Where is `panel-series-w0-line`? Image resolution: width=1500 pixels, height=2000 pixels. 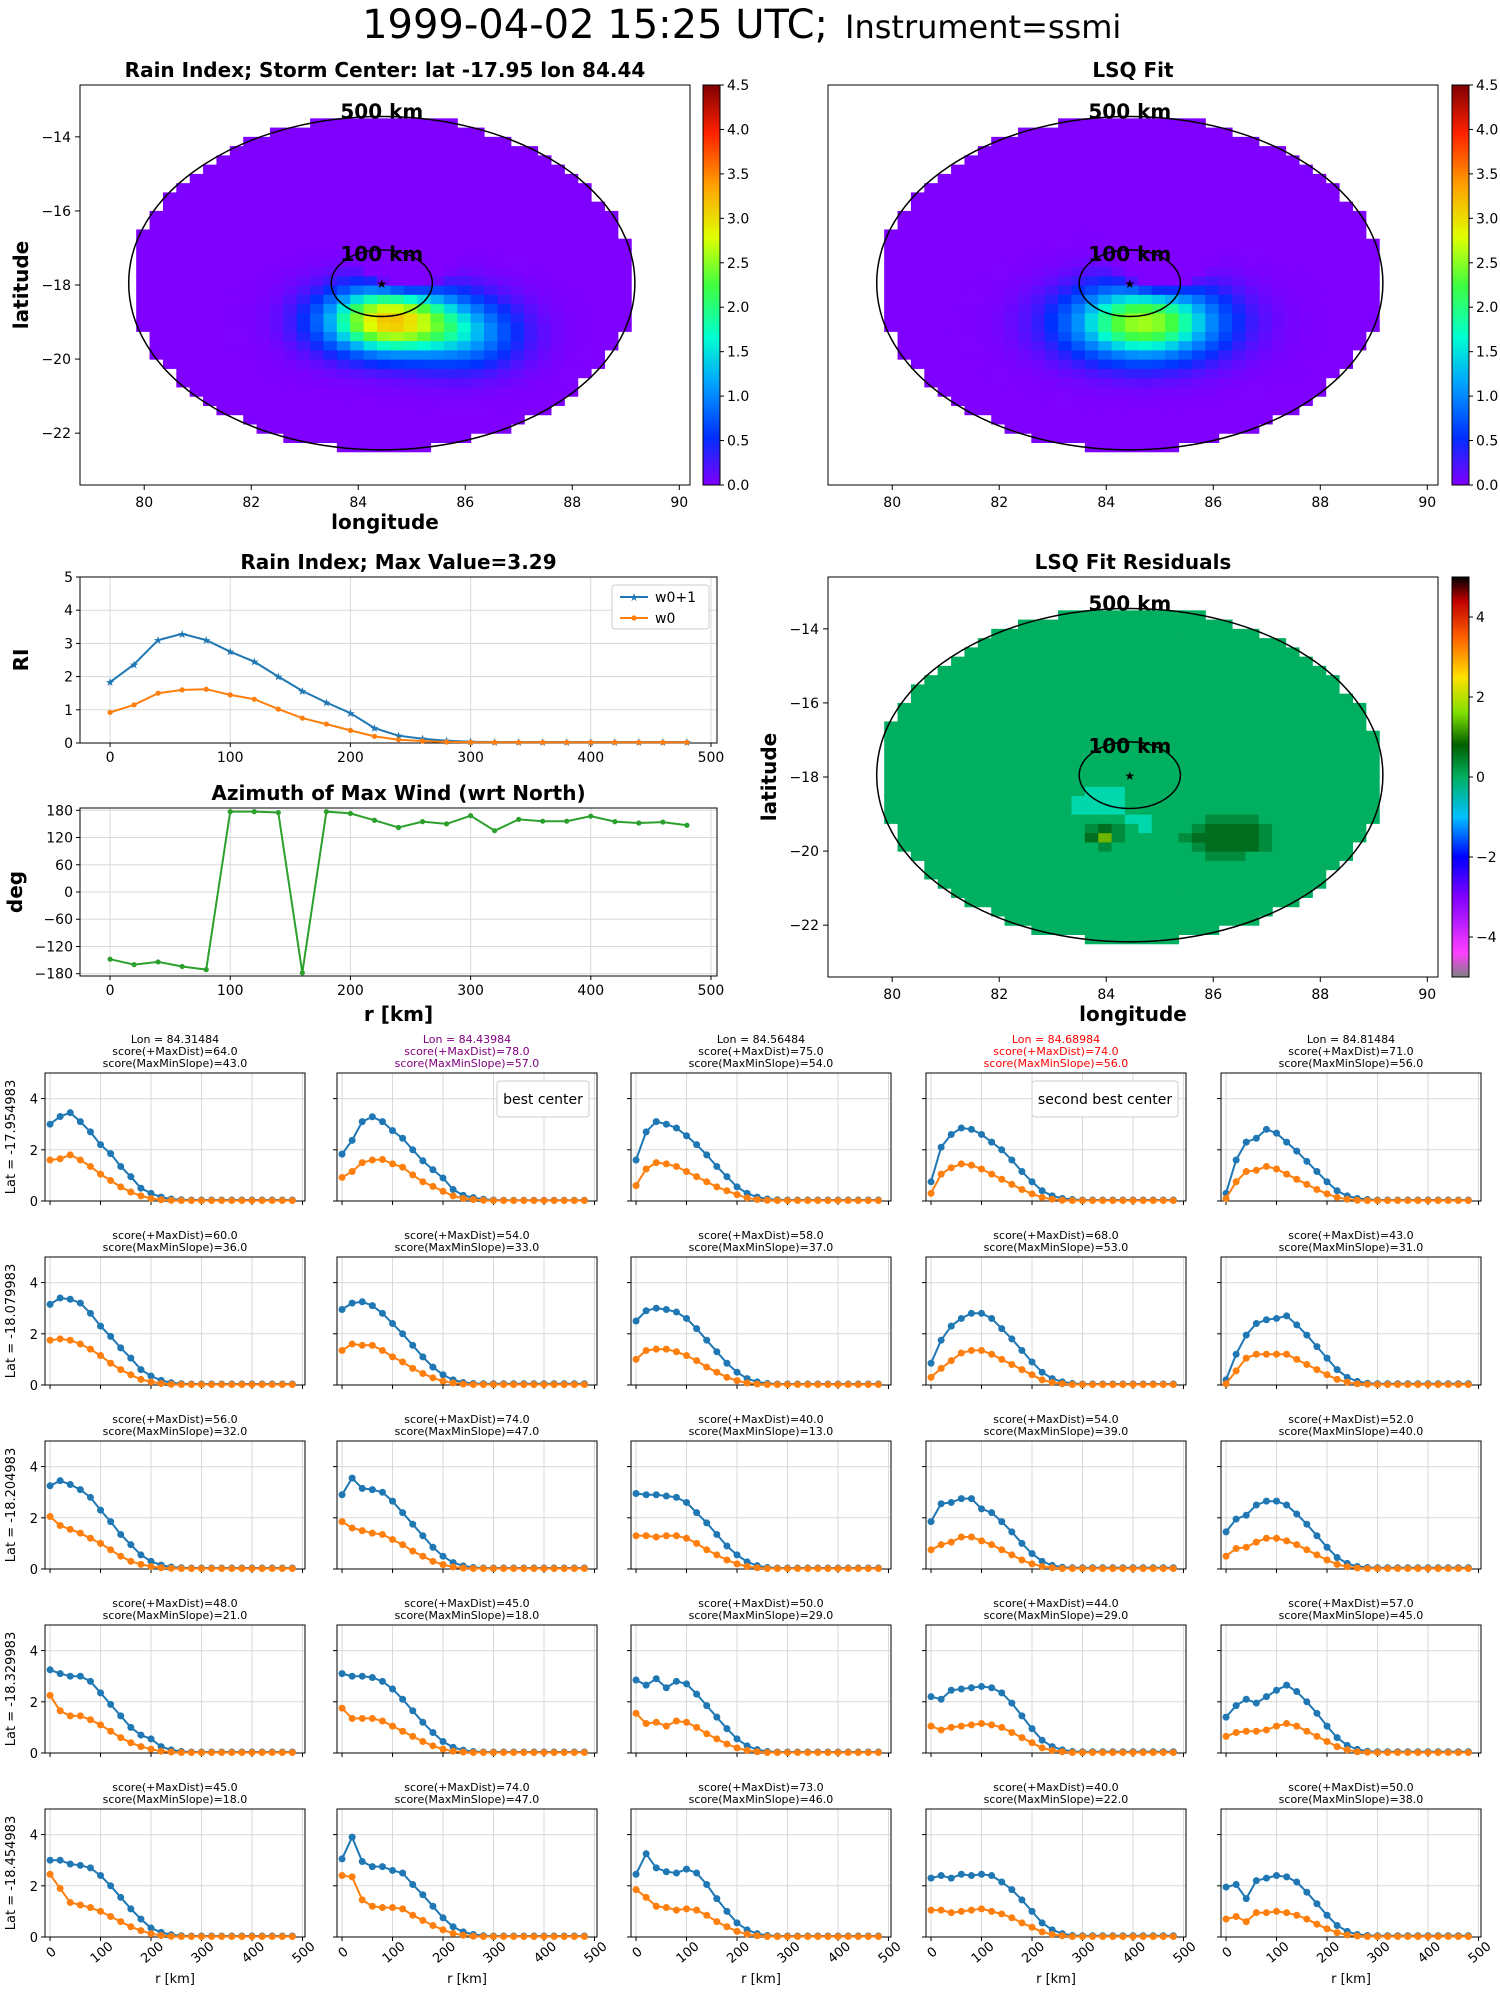
panel-series-w0-line is located at coordinates (463, 1364).